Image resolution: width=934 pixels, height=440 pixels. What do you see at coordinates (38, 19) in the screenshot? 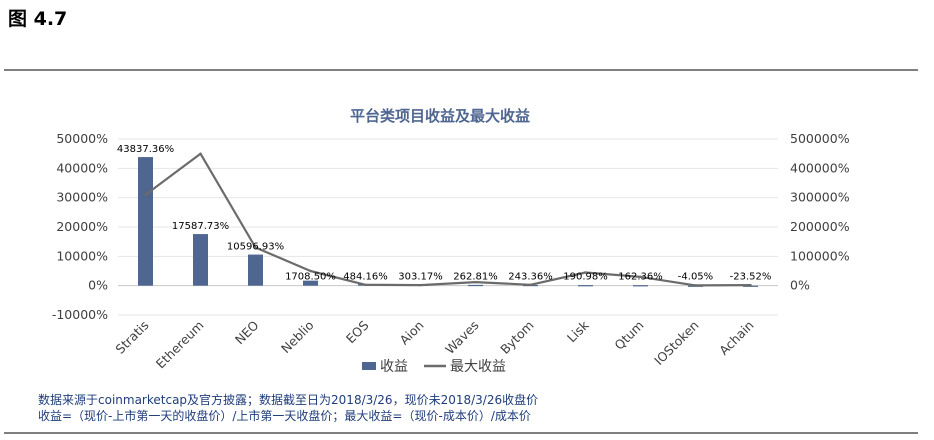
I see `figure-label: 图 4.7` at bounding box center [38, 19].